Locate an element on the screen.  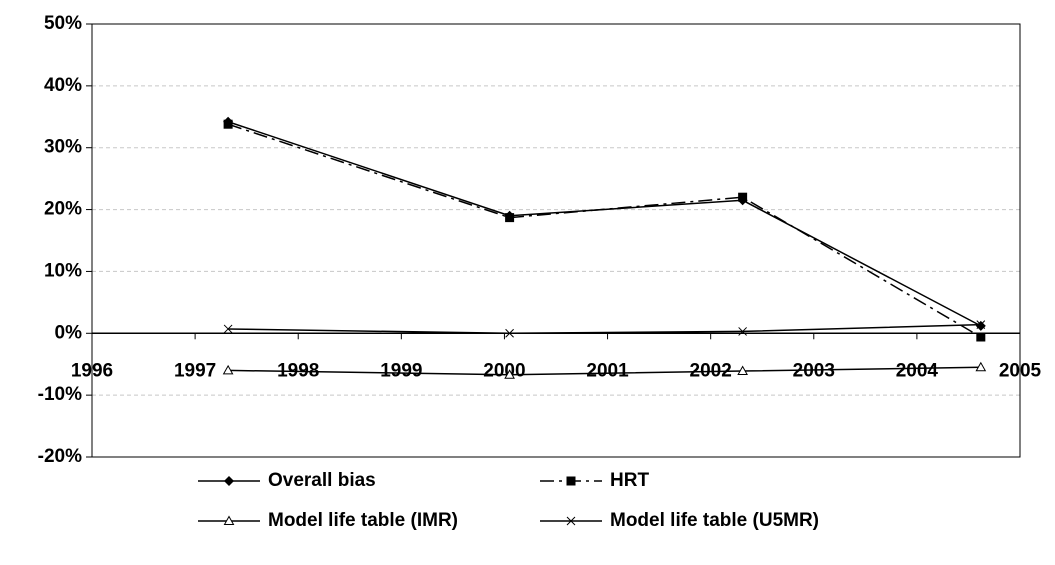
legend-item: Overall bias is located at coordinates (287, 480).